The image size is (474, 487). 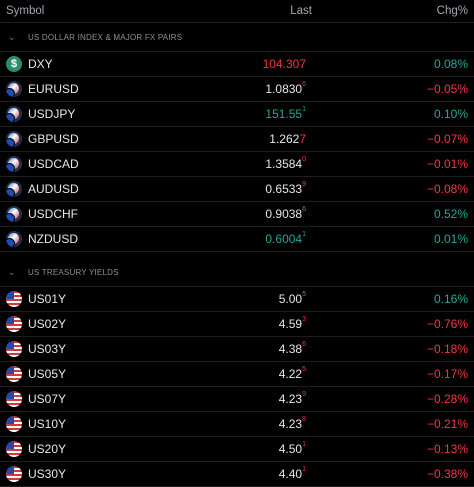 What do you see at coordinates (269, 348) in the screenshot?
I see `last-price: 4.386` at bounding box center [269, 348].